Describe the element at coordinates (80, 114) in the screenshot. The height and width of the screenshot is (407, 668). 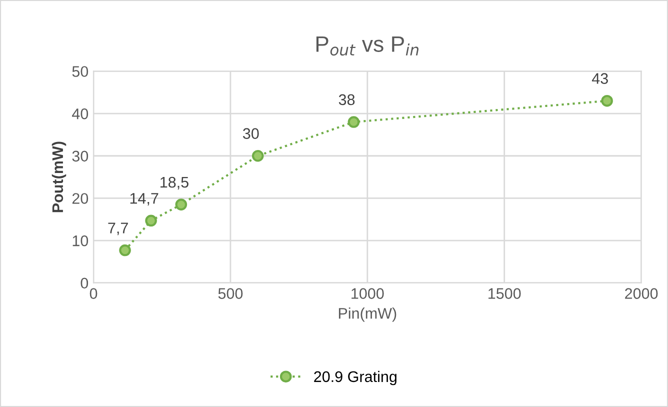
I see `y-tick-label: 40` at that location.